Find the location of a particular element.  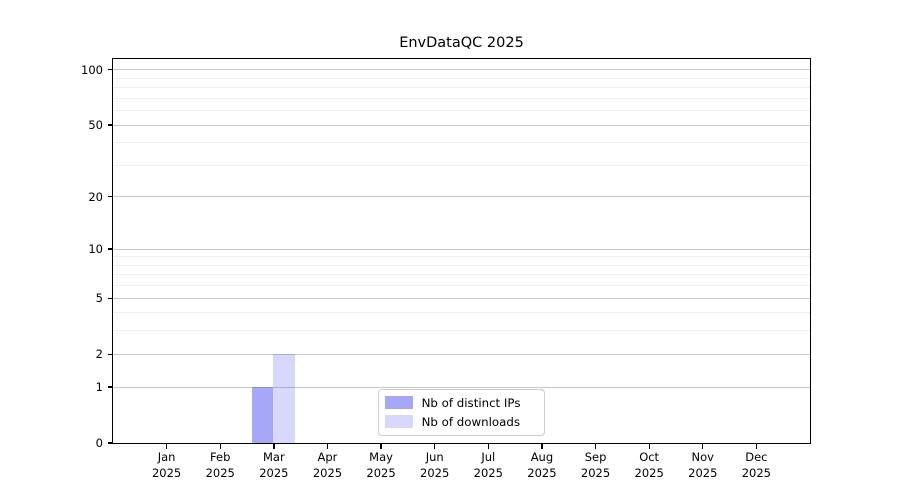

y-tick-label: 2 is located at coordinates (99, 354).